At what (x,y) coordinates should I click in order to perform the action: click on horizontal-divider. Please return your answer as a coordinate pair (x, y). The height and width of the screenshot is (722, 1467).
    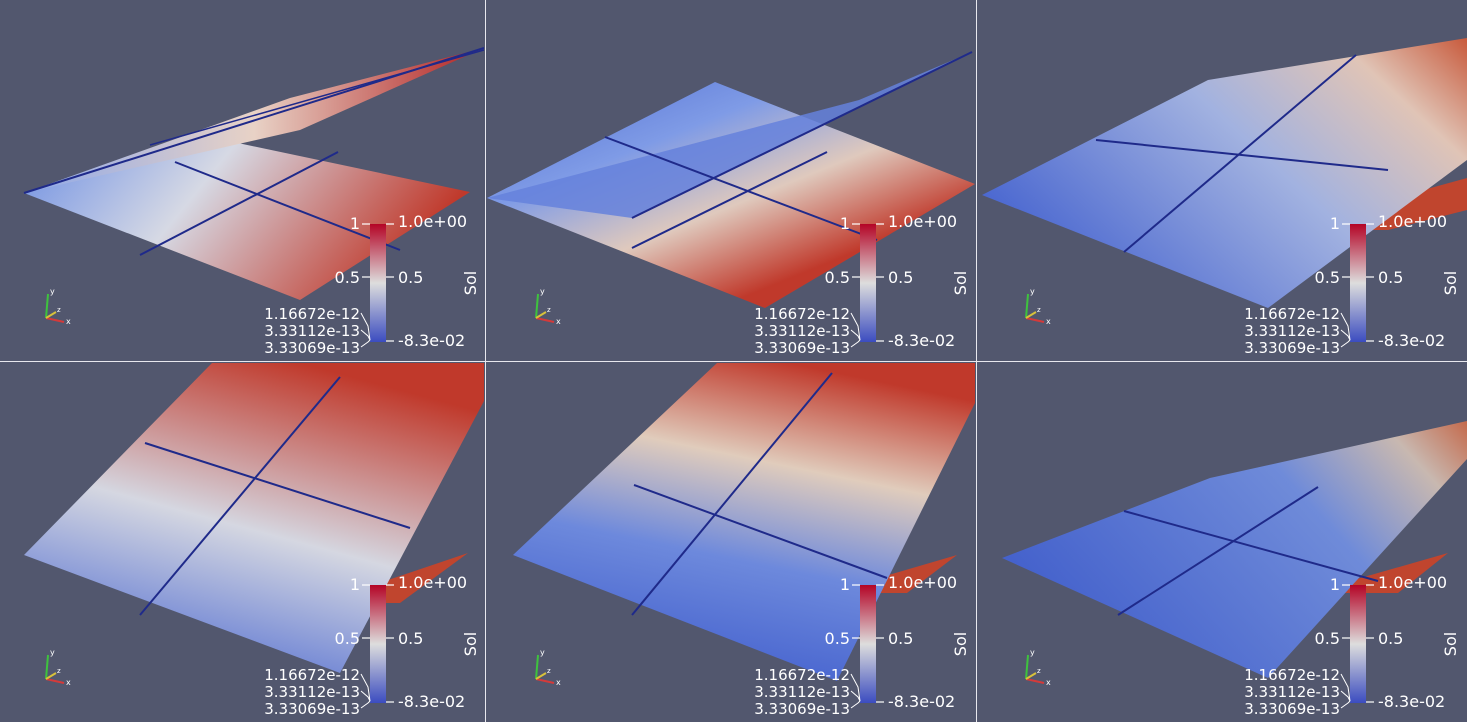
    Looking at the image, I should click on (733, 361).